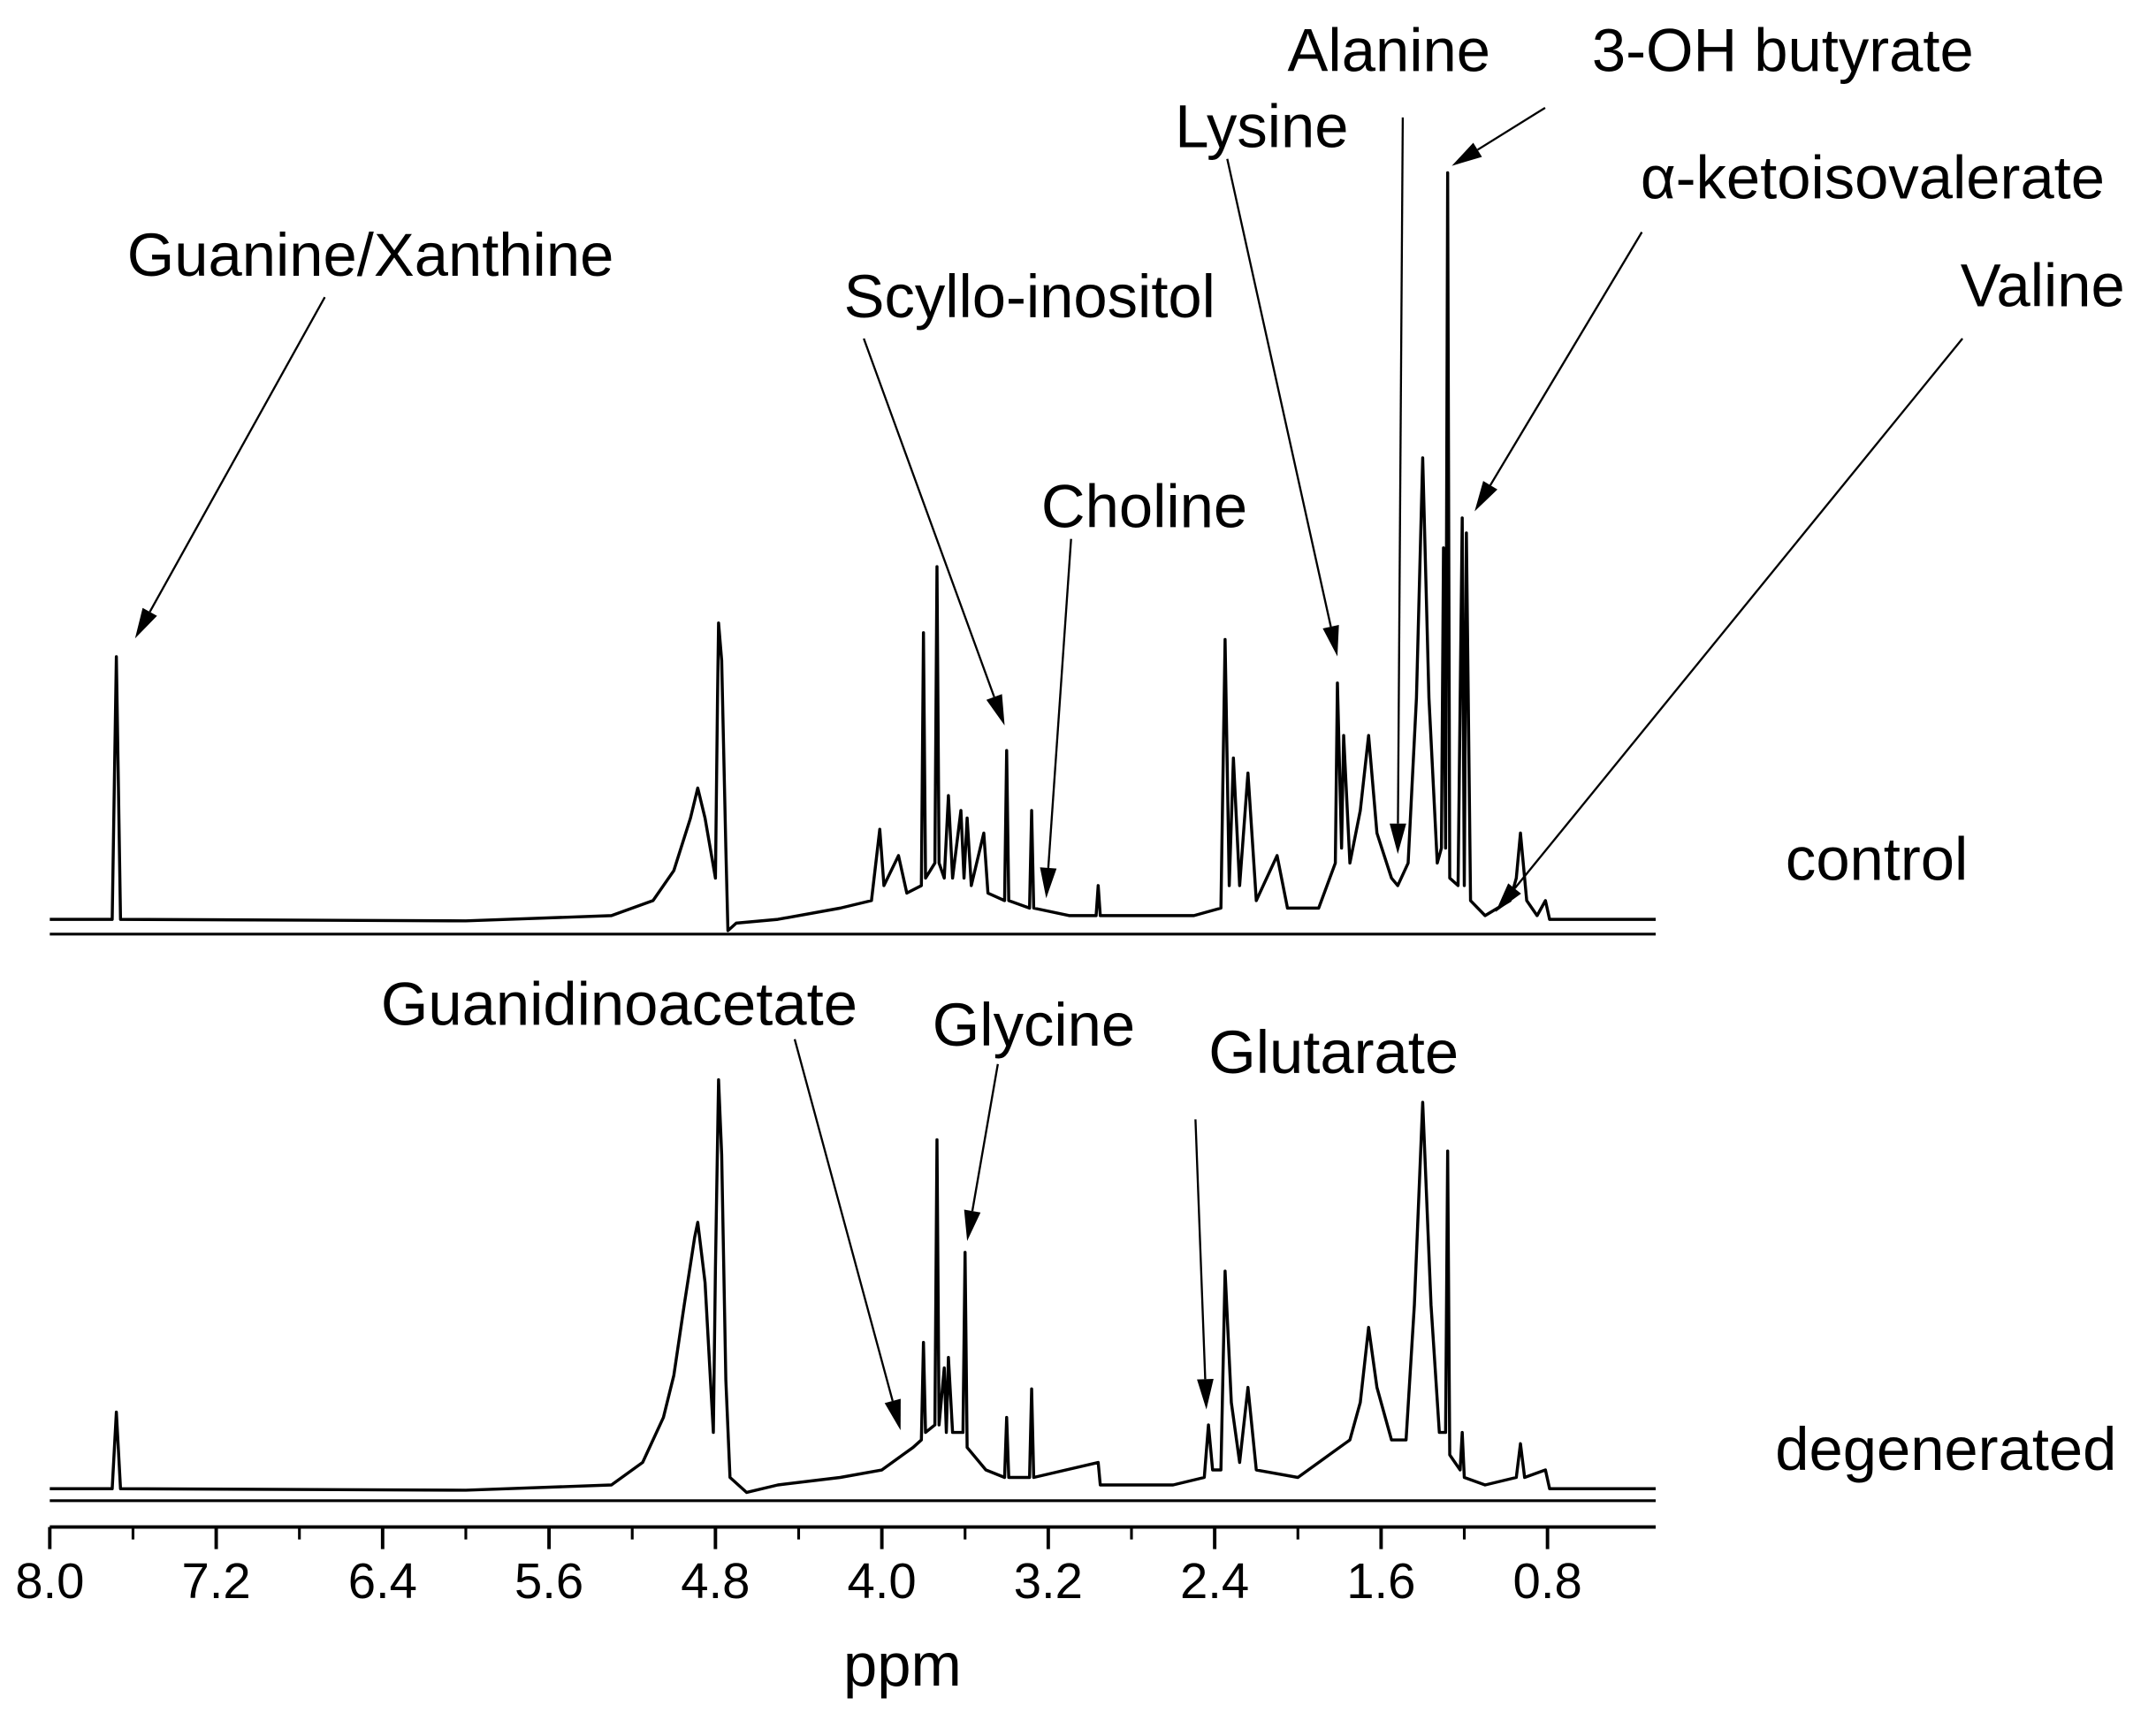 The width and height of the screenshot is (2156, 1713). Describe the element at coordinates (1945, 1449) in the screenshot. I see `series-label: degenerated` at that location.